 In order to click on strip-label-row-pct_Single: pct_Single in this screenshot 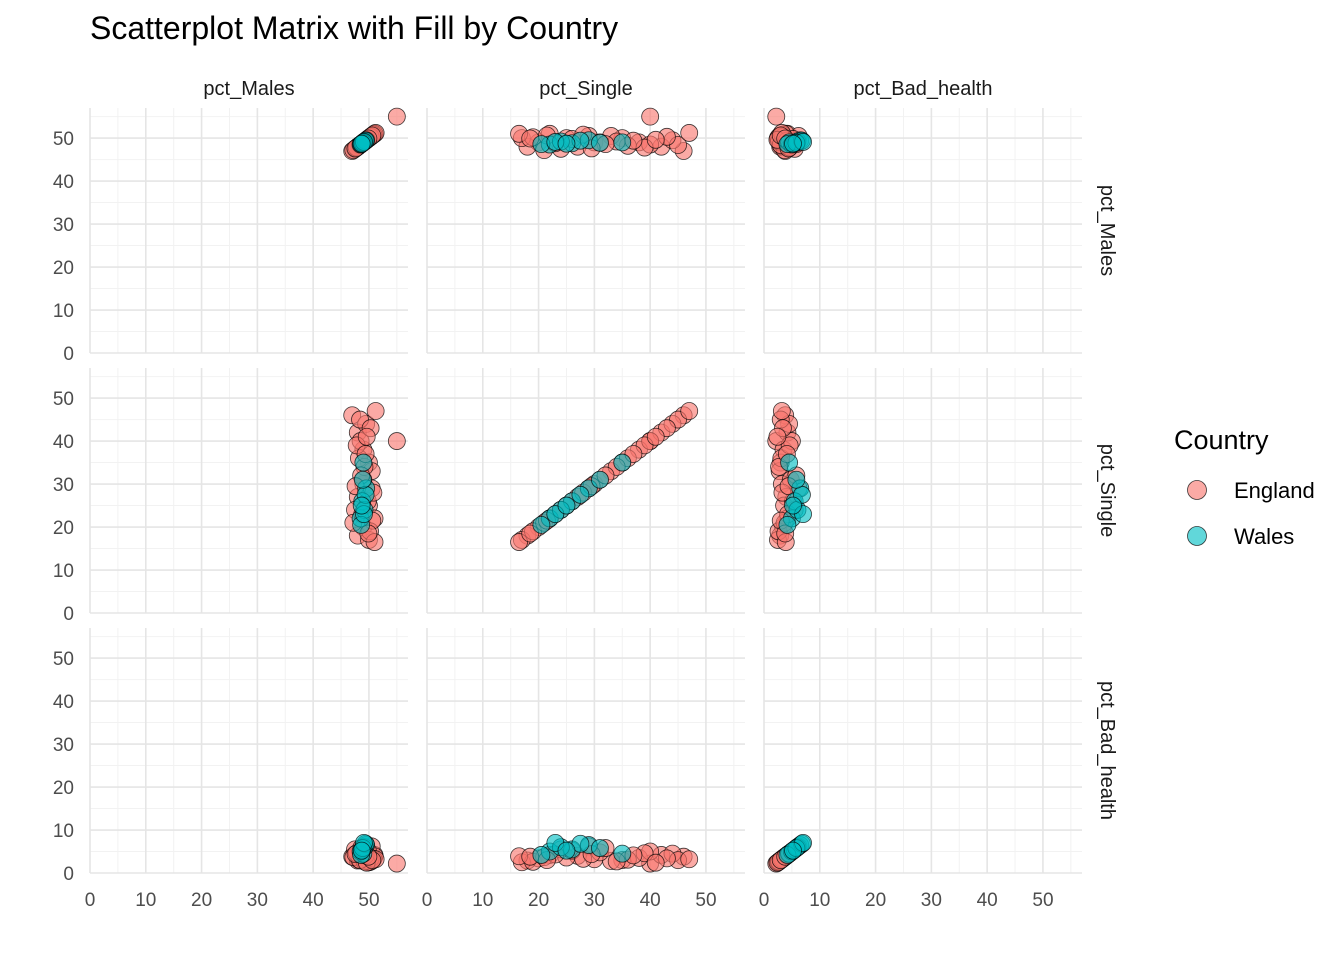, I will do `click(1107, 490)`.